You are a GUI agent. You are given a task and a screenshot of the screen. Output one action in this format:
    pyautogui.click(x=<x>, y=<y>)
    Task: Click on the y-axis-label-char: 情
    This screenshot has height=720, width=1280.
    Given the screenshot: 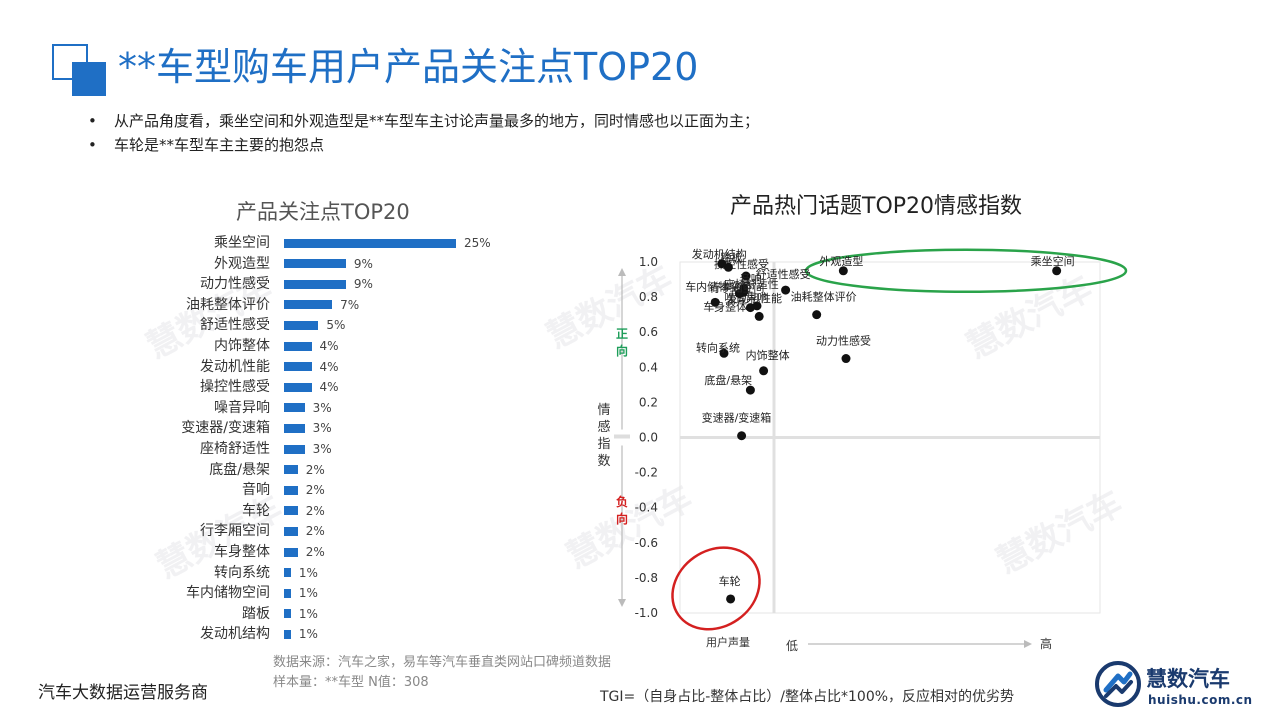 What is the action you would take?
    pyautogui.click(x=603, y=410)
    